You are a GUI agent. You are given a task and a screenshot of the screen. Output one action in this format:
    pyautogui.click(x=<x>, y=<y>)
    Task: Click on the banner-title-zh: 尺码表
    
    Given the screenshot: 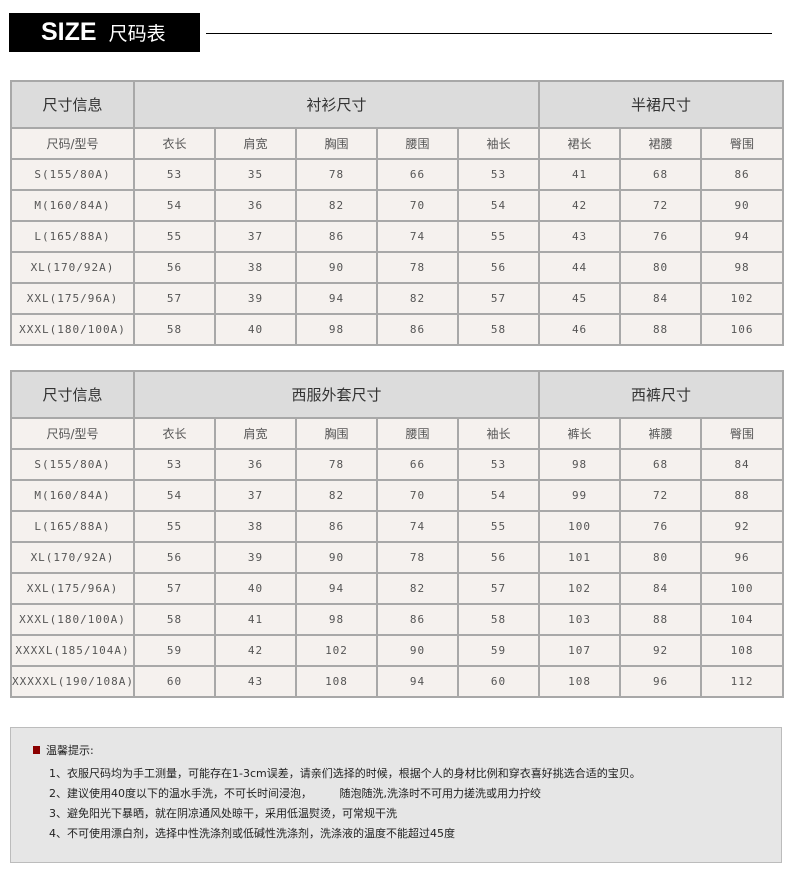 What is the action you would take?
    pyautogui.click(x=137, y=34)
    